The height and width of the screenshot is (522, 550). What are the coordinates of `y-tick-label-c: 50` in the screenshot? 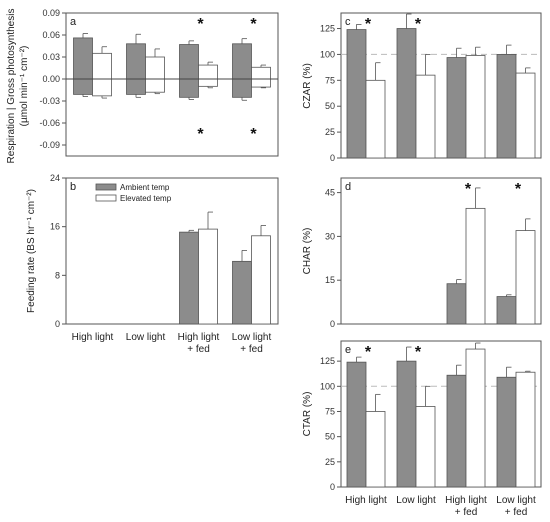 It's located at (330, 106).